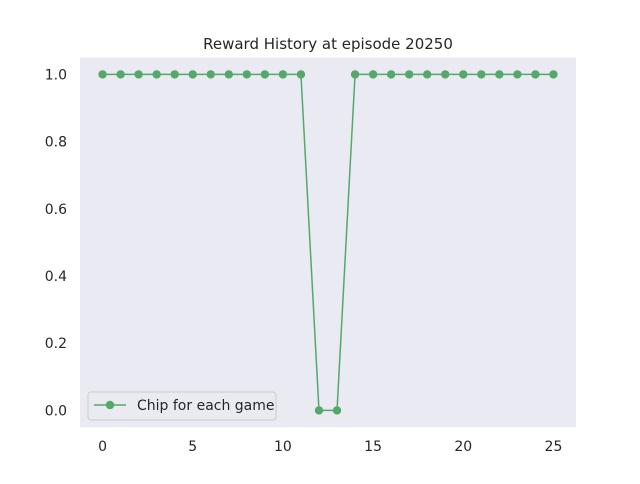  What do you see at coordinates (192, 447) in the screenshot?
I see `x-tick-label: 5` at bounding box center [192, 447].